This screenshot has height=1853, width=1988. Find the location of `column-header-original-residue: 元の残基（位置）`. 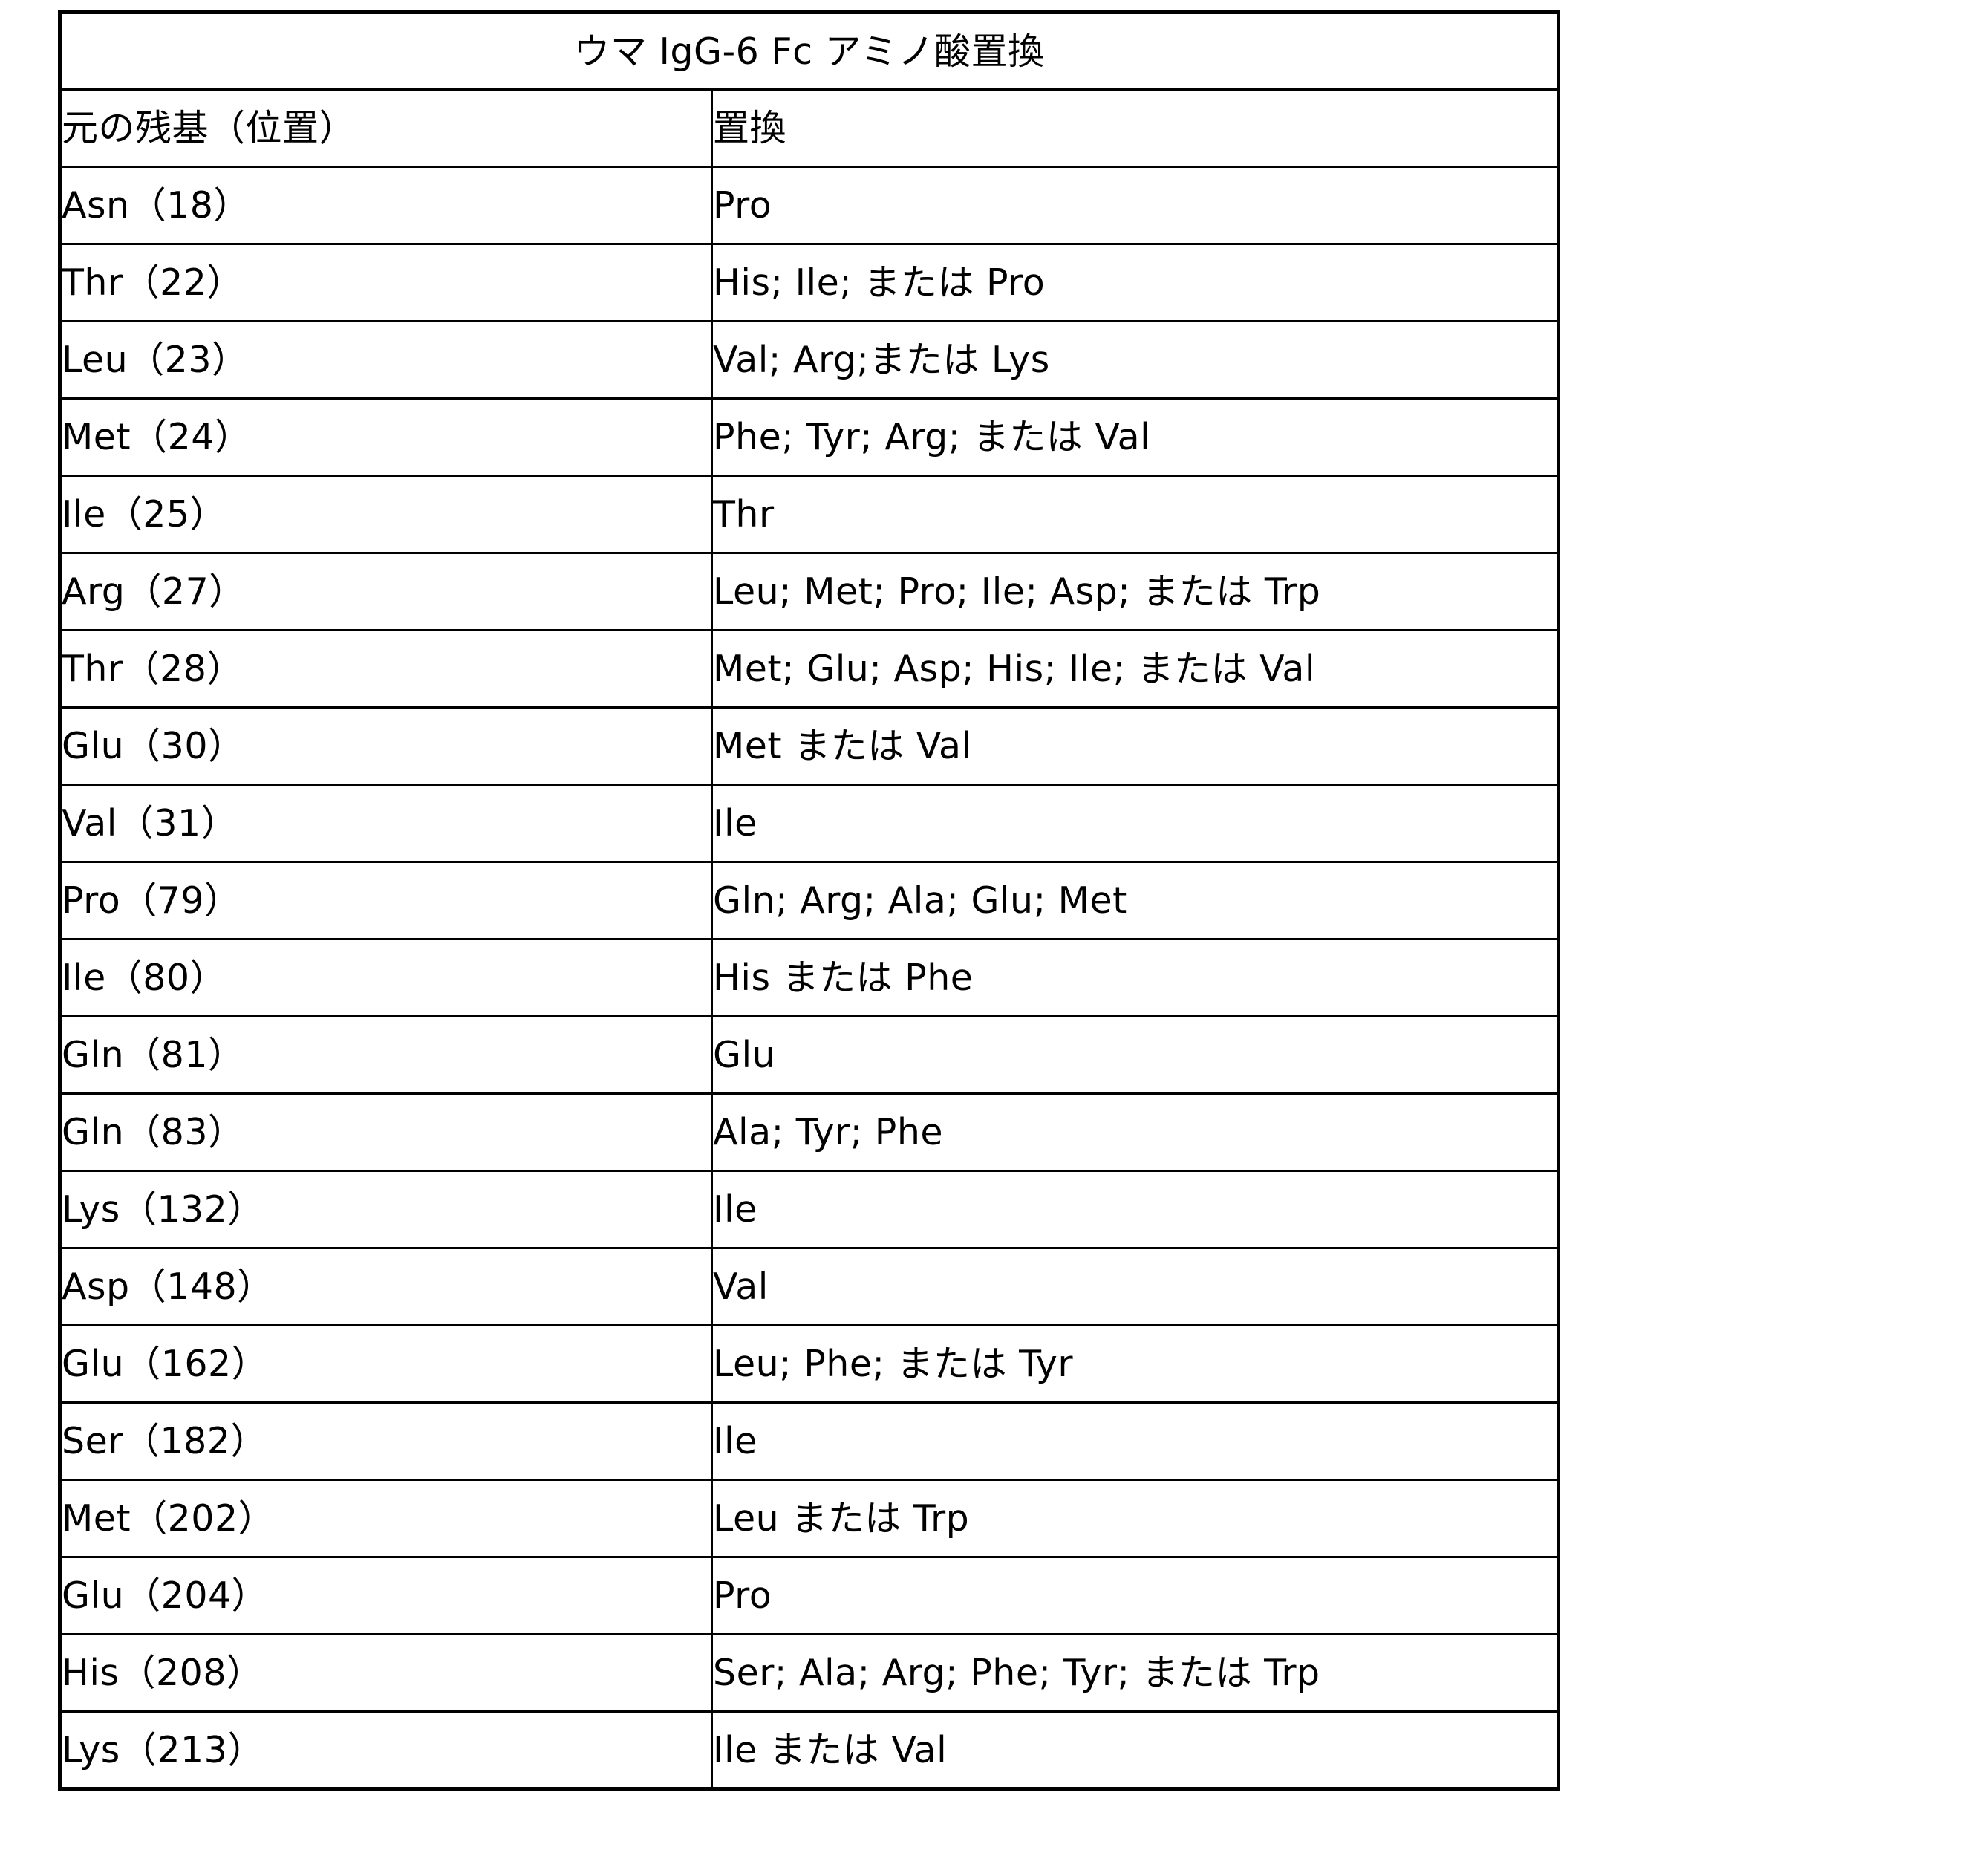

column-header-original-residue: 元の残基（位置） is located at coordinates (386, 128).